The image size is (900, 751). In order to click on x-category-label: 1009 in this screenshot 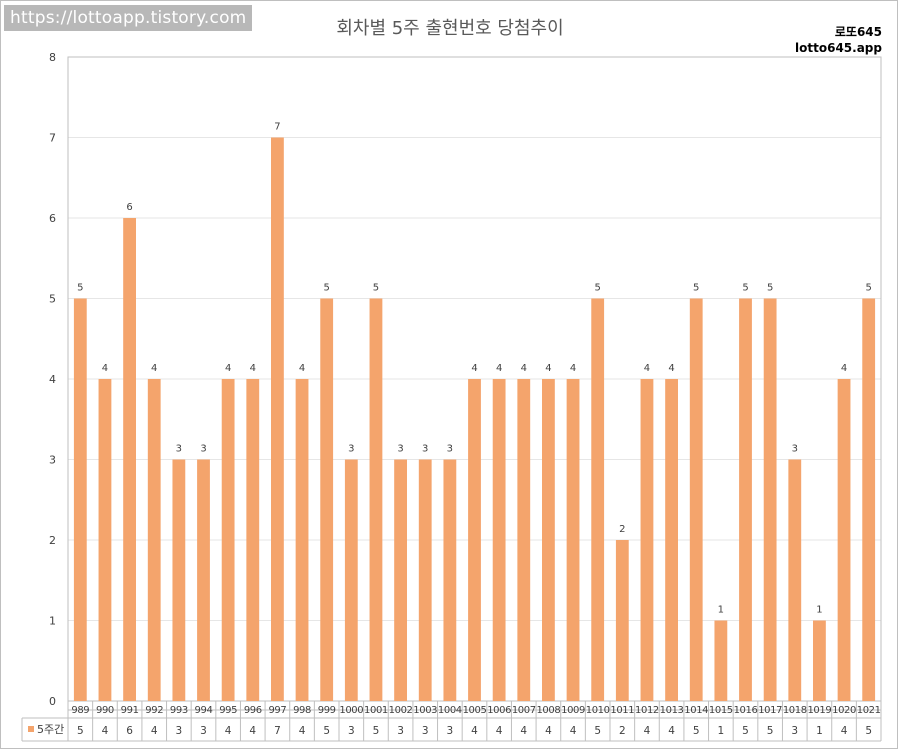, I will do `click(573, 710)`.